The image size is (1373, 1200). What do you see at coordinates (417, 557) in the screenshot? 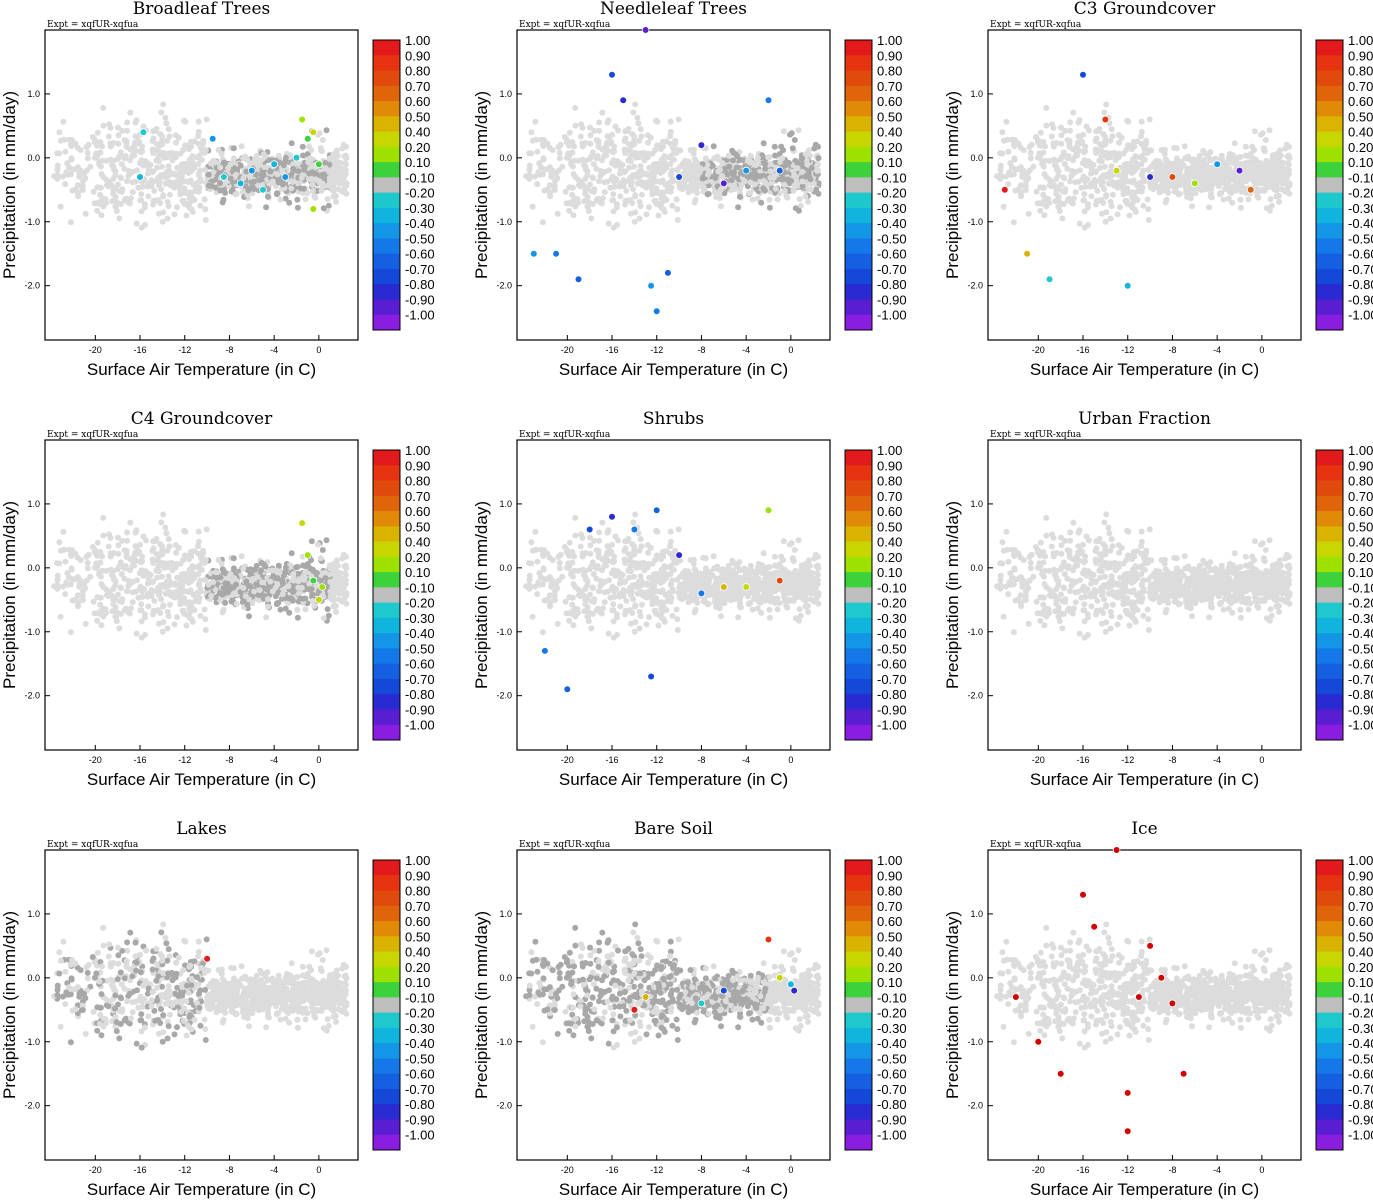
I see `colorbar-label: 0.20` at bounding box center [417, 557].